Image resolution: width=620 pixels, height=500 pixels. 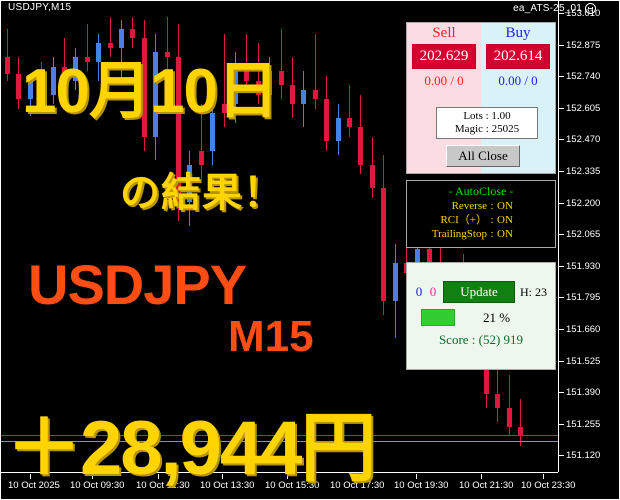 I want to click on autoclose-row-trailingstop: TrailingStop : ON, so click(x=481, y=234).